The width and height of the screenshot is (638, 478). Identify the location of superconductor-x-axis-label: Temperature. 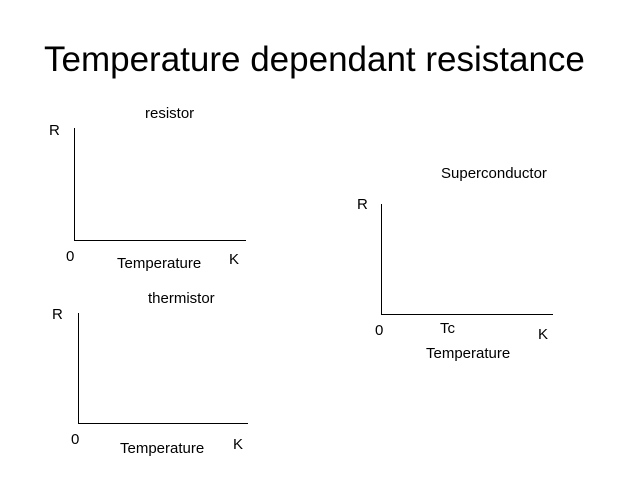
(468, 353).